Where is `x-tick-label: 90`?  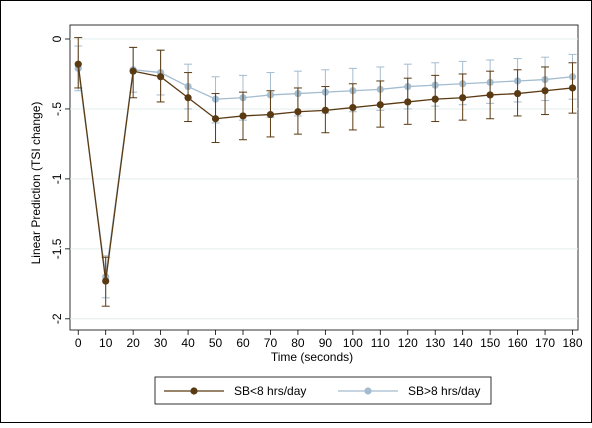 x-tick-label: 90 is located at coordinates (326, 343).